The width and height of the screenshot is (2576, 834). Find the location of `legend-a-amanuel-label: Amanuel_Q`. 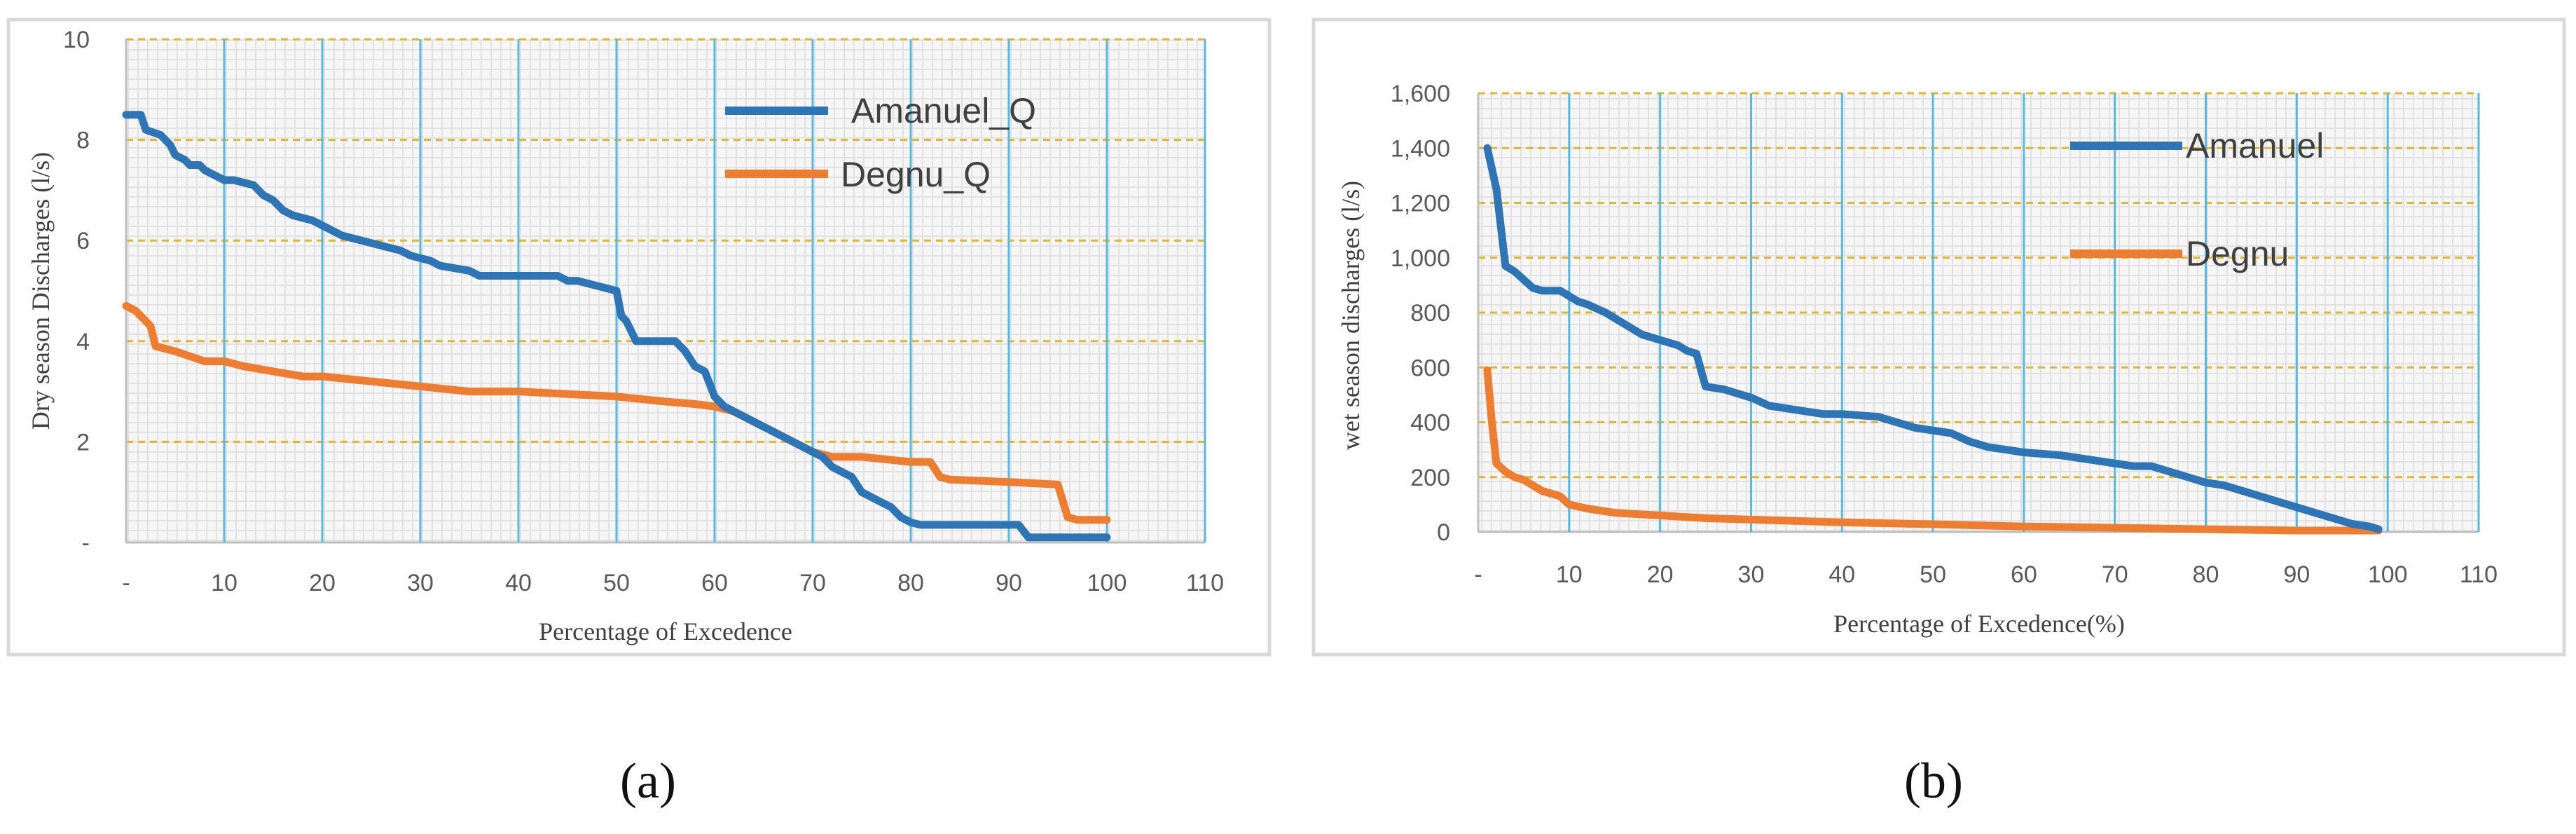

legend-a-amanuel-label: Amanuel_Q is located at coordinates (943, 110).